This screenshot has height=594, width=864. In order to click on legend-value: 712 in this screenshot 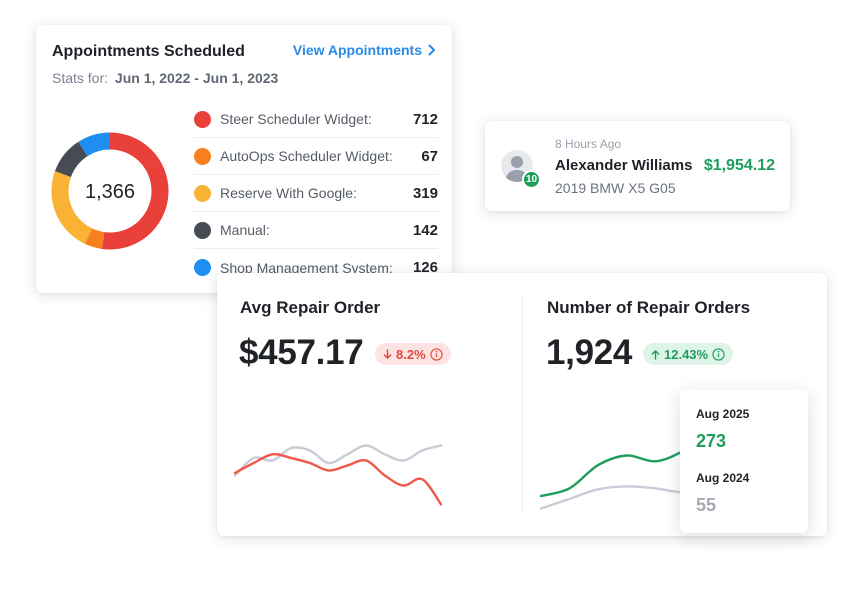, I will do `click(425, 119)`.